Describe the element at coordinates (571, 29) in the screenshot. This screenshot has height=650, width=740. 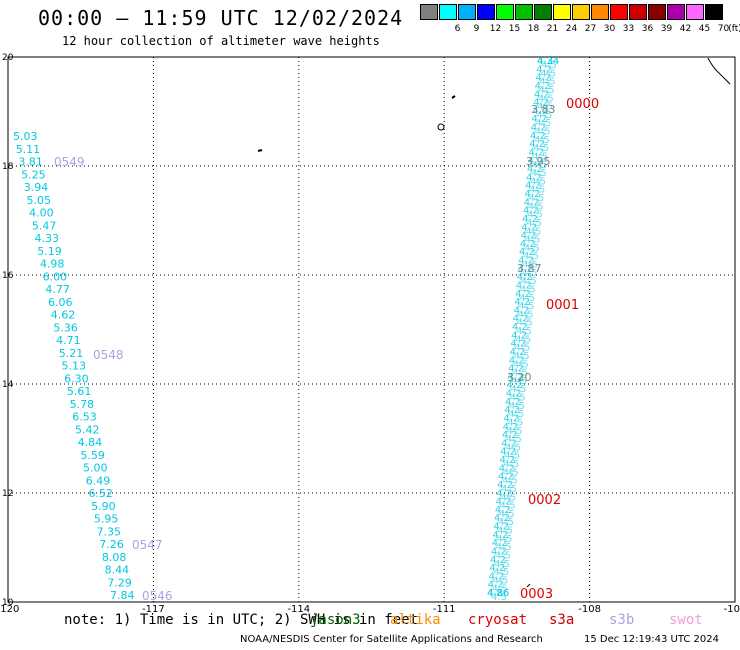
I see `legend-label-24: 24` at that location.